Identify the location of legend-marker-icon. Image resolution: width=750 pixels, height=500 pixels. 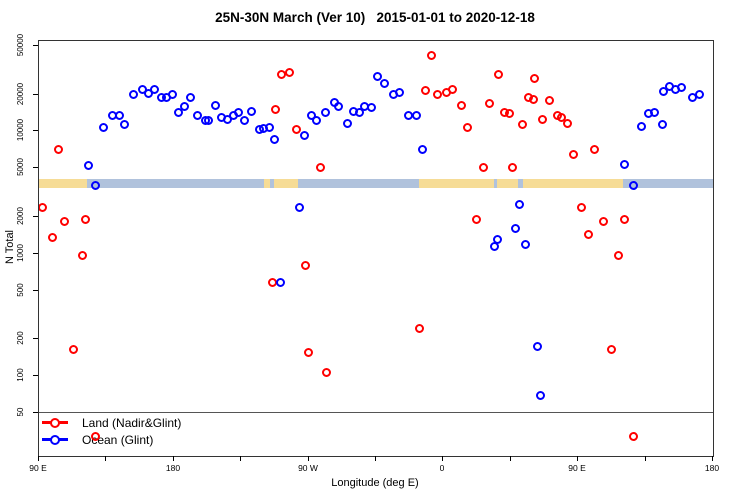
(55, 439).